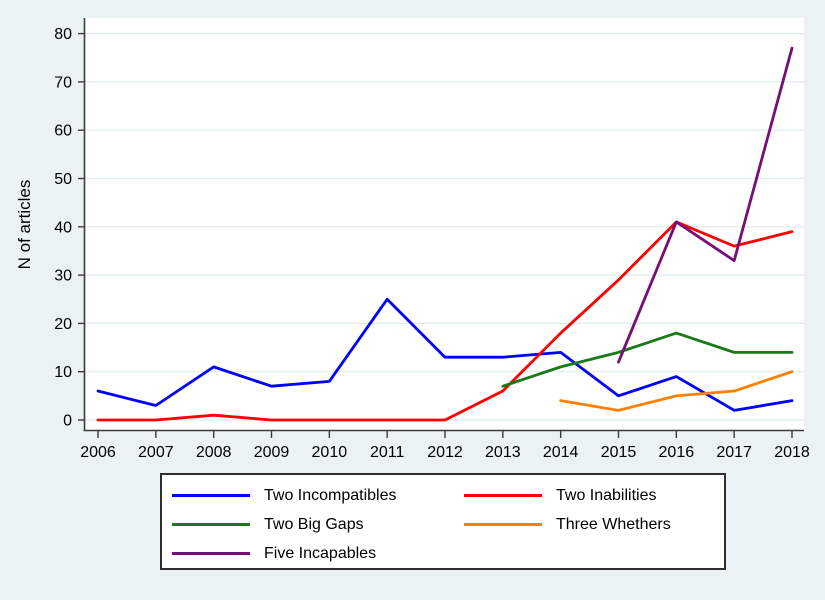 The image size is (825, 600). I want to click on legend-item: Five Incapables, so click(318, 554).